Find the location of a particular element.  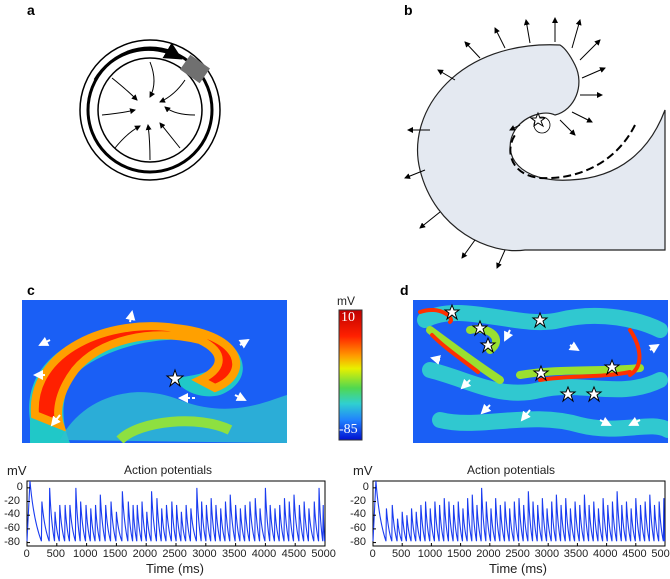

colorbar is located at coordinates (350, 375).